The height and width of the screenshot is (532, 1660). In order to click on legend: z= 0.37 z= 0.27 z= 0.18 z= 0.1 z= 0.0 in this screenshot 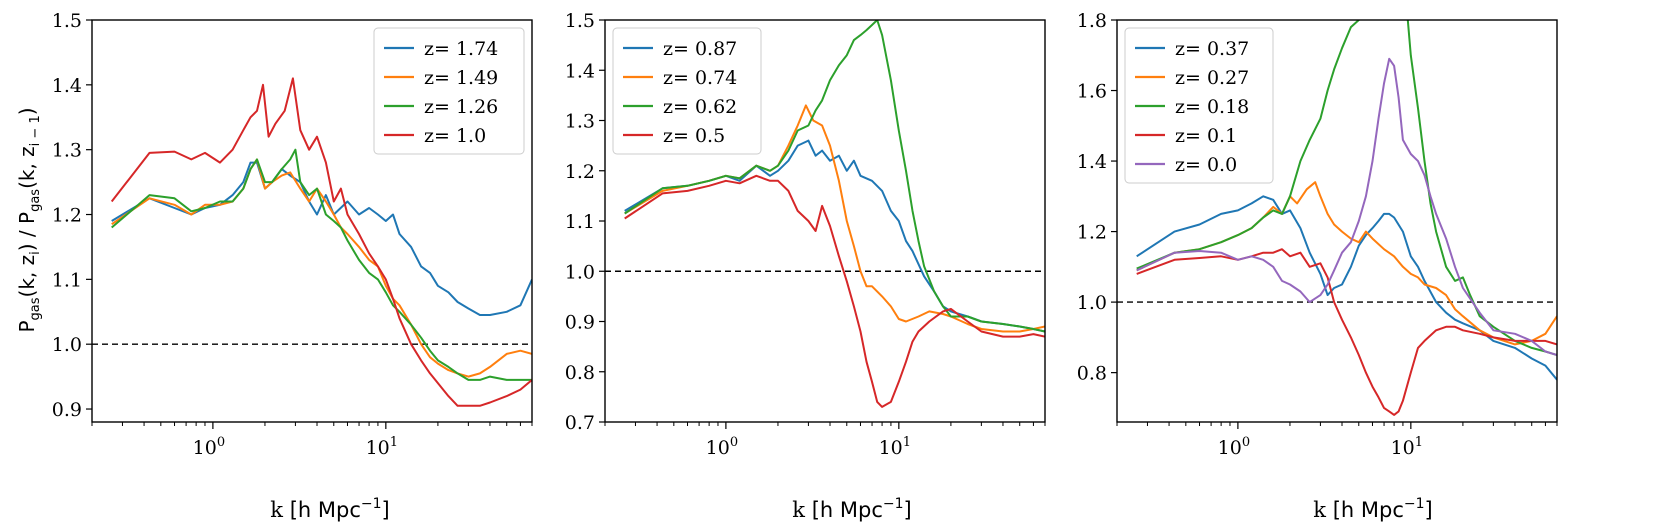, I will do `click(1199, 105)`.